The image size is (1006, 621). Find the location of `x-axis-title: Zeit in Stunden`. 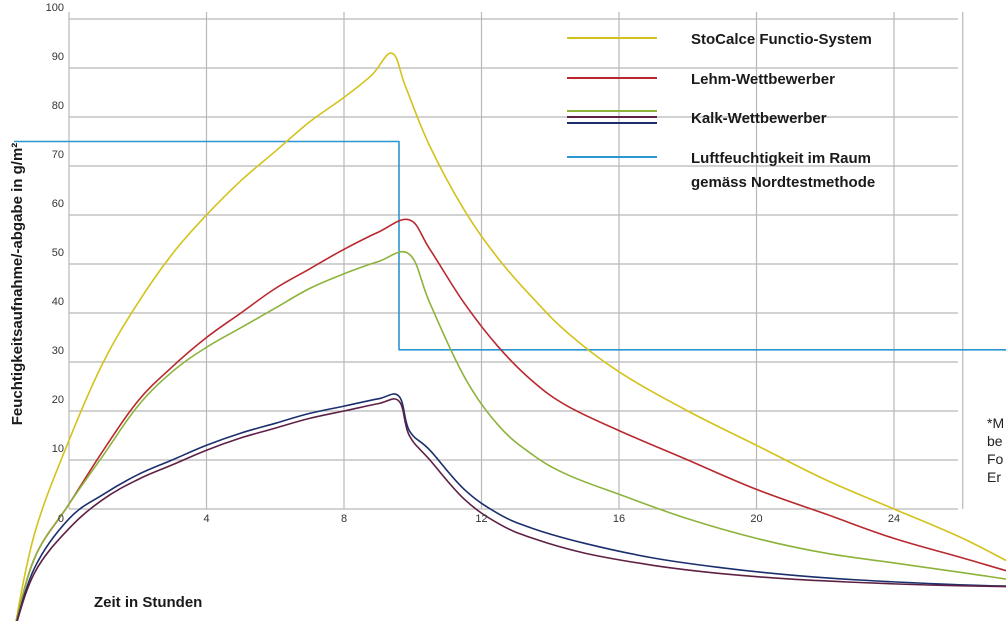

x-axis-title: Zeit in Stunden is located at coordinates (148, 602).